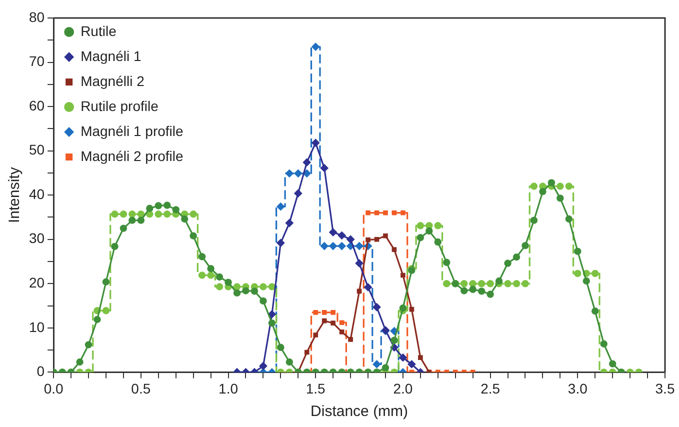  I want to click on y-tick-label: 80, so click(36, 16).